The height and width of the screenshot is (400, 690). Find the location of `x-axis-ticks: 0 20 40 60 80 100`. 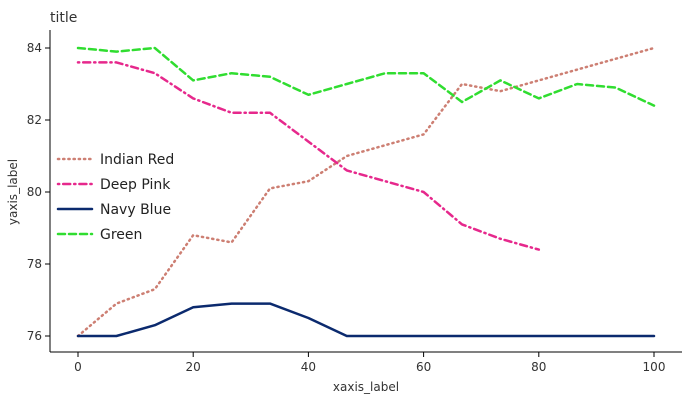

x-axis-ticks: 0 20 40 60 80 100 is located at coordinates (369, 363).